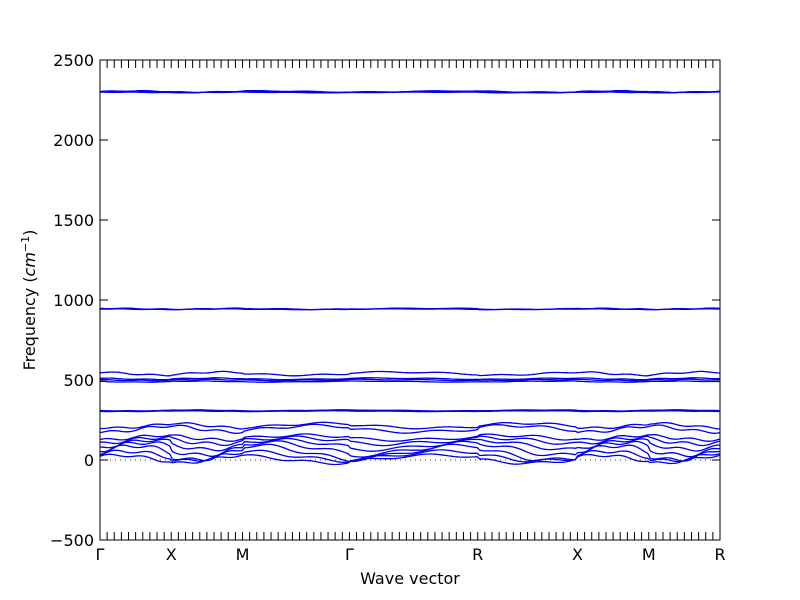 The height and width of the screenshot is (600, 800). What do you see at coordinates (89, 460) in the screenshot?
I see `y-tick-label: 0` at bounding box center [89, 460].